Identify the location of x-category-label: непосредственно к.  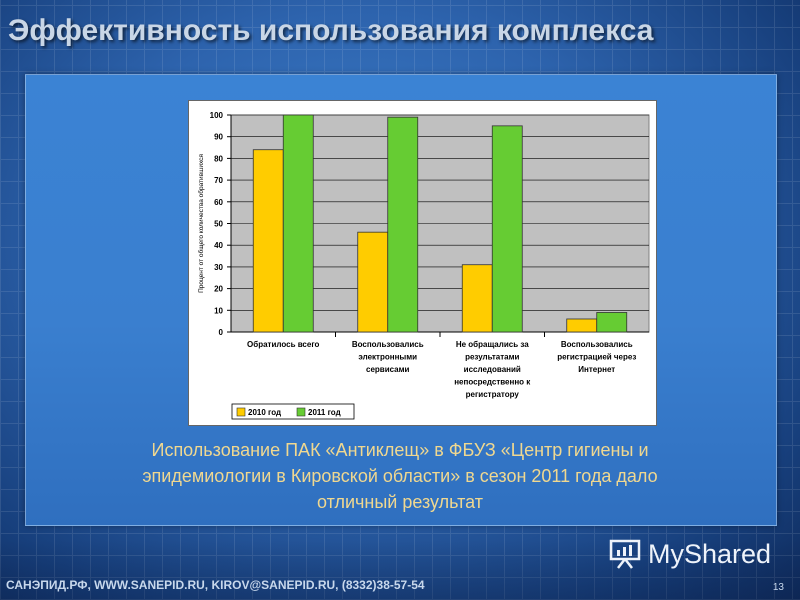
(492, 382).